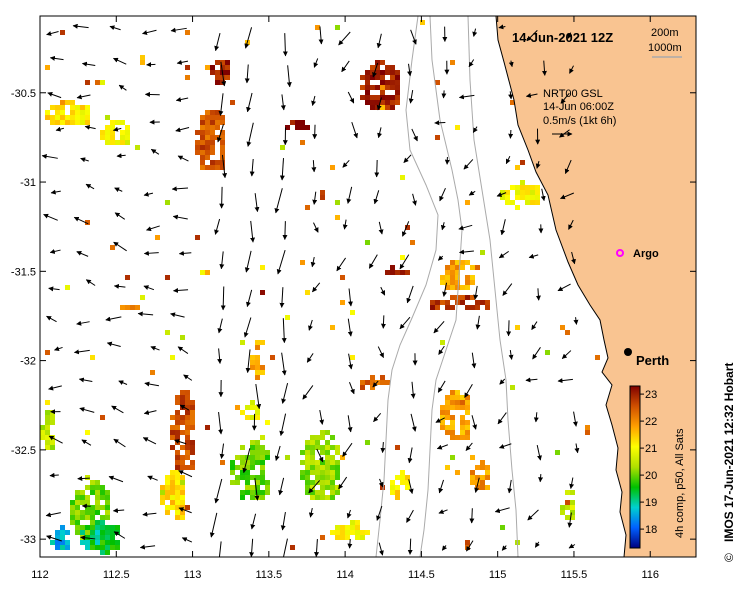  What do you see at coordinates (729, 557) in the screenshot?
I see `copyright-symbol: ©` at bounding box center [729, 557].